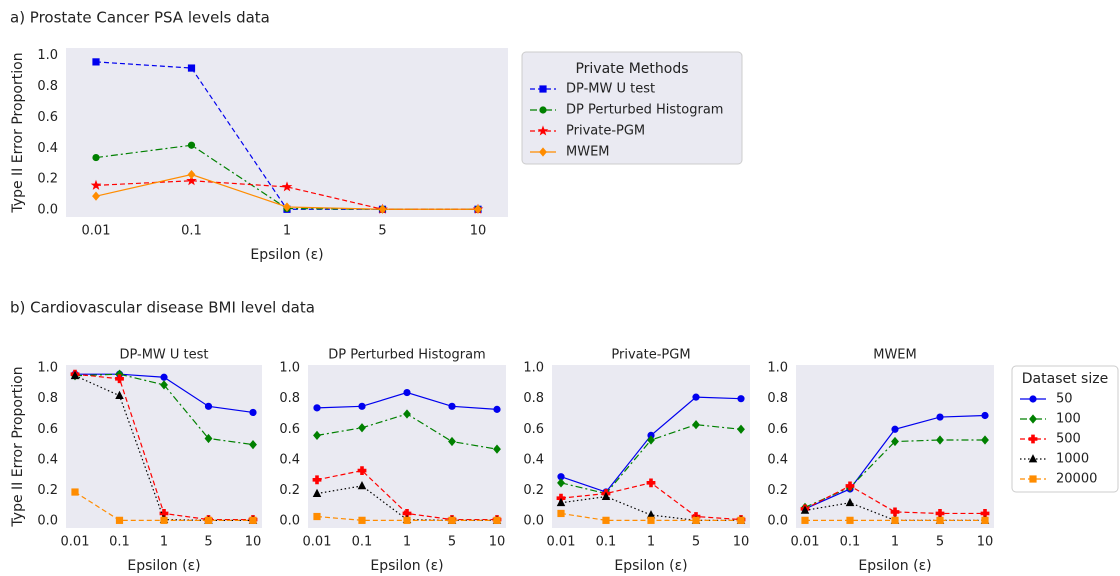  Describe the element at coordinates (588, 152) in the screenshot. I see `legend-label: MWEM` at that location.